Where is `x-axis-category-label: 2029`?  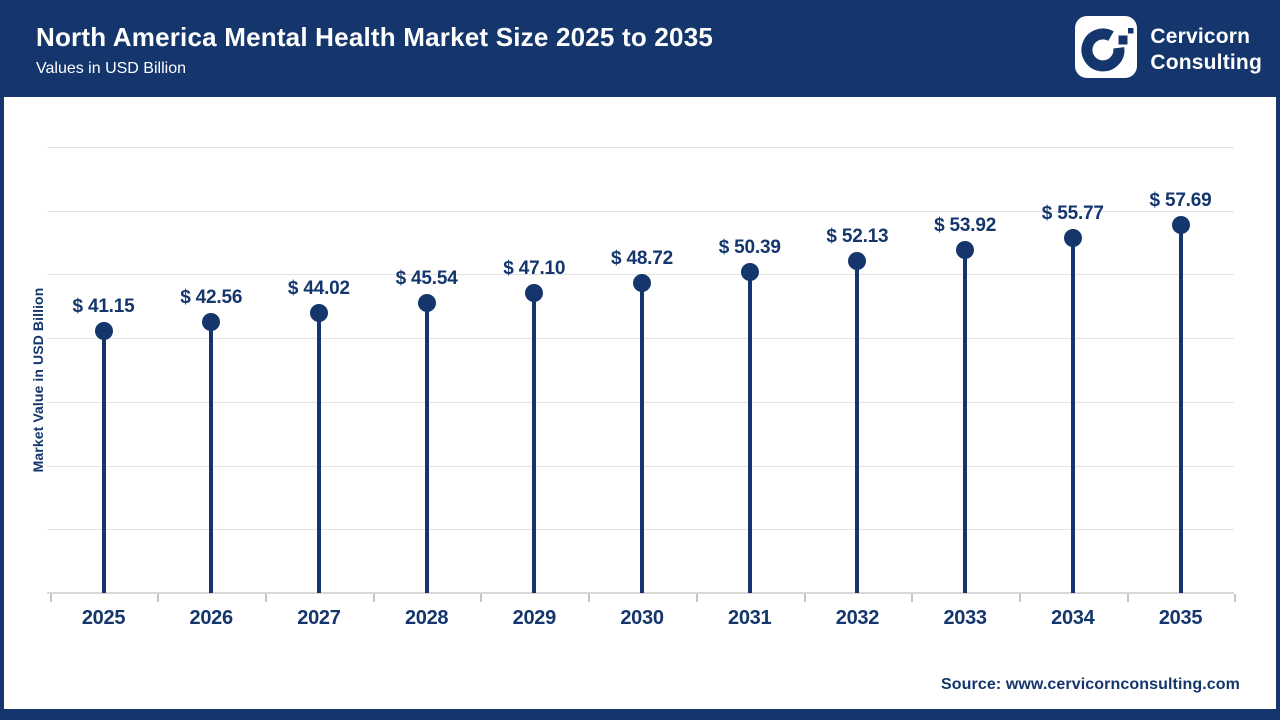 x-axis-category-label: 2029 is located at coordinates (534, 618).